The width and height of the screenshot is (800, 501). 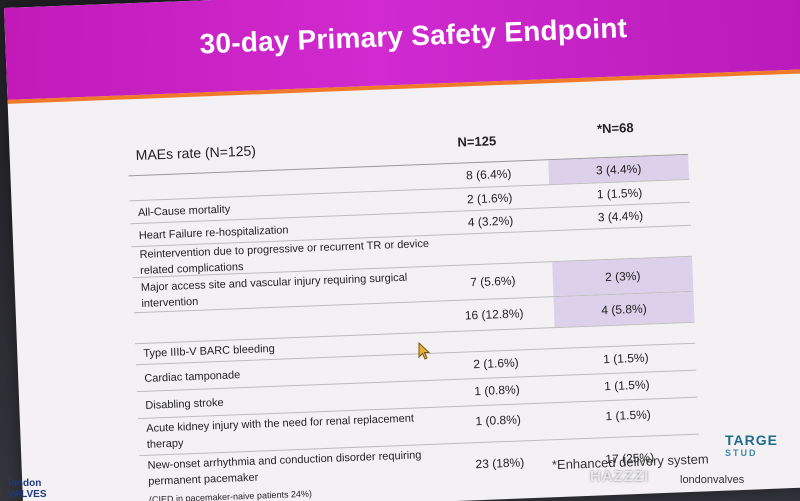 I want to click on header-label: MAEs rate (N=125), so click(x=196, y=153).